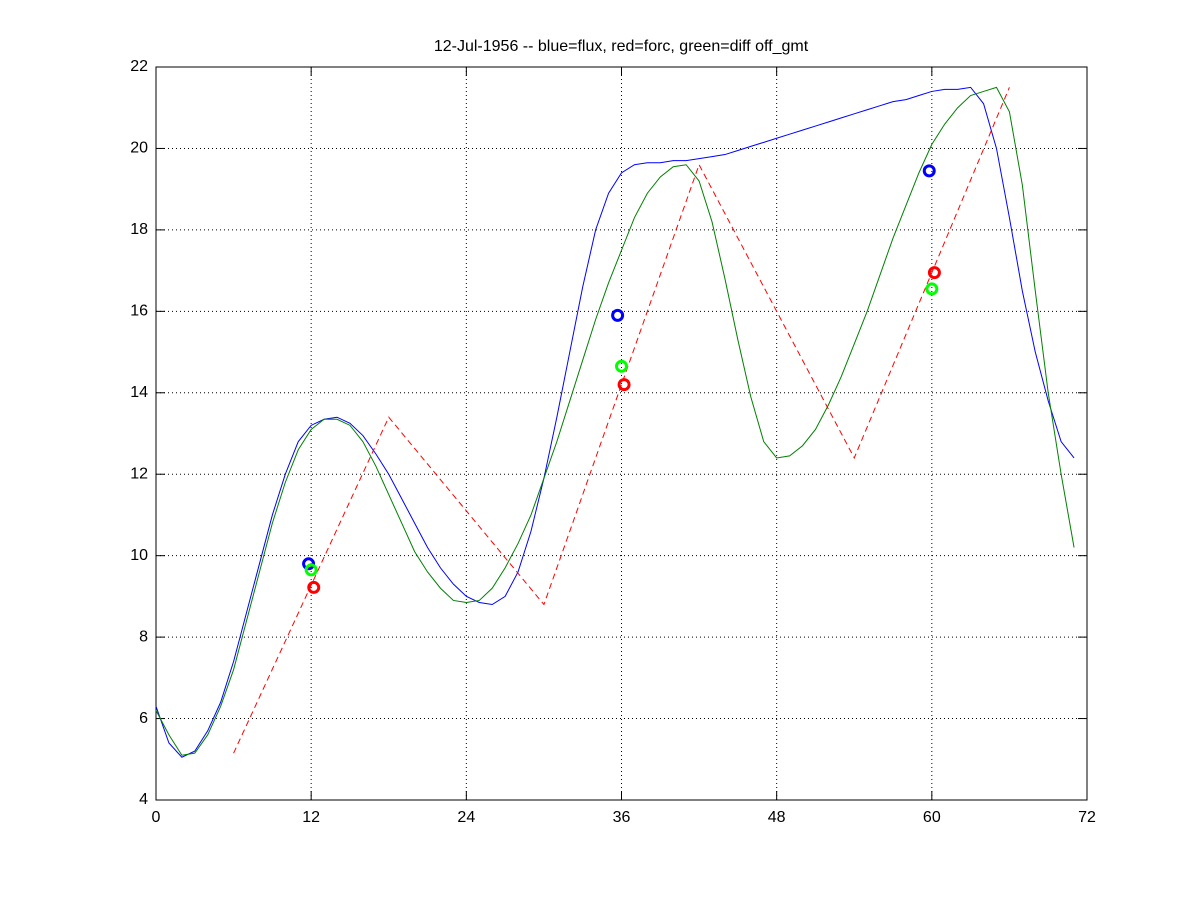  I want to click on x-tick-label: 72, so click(1087, 817).